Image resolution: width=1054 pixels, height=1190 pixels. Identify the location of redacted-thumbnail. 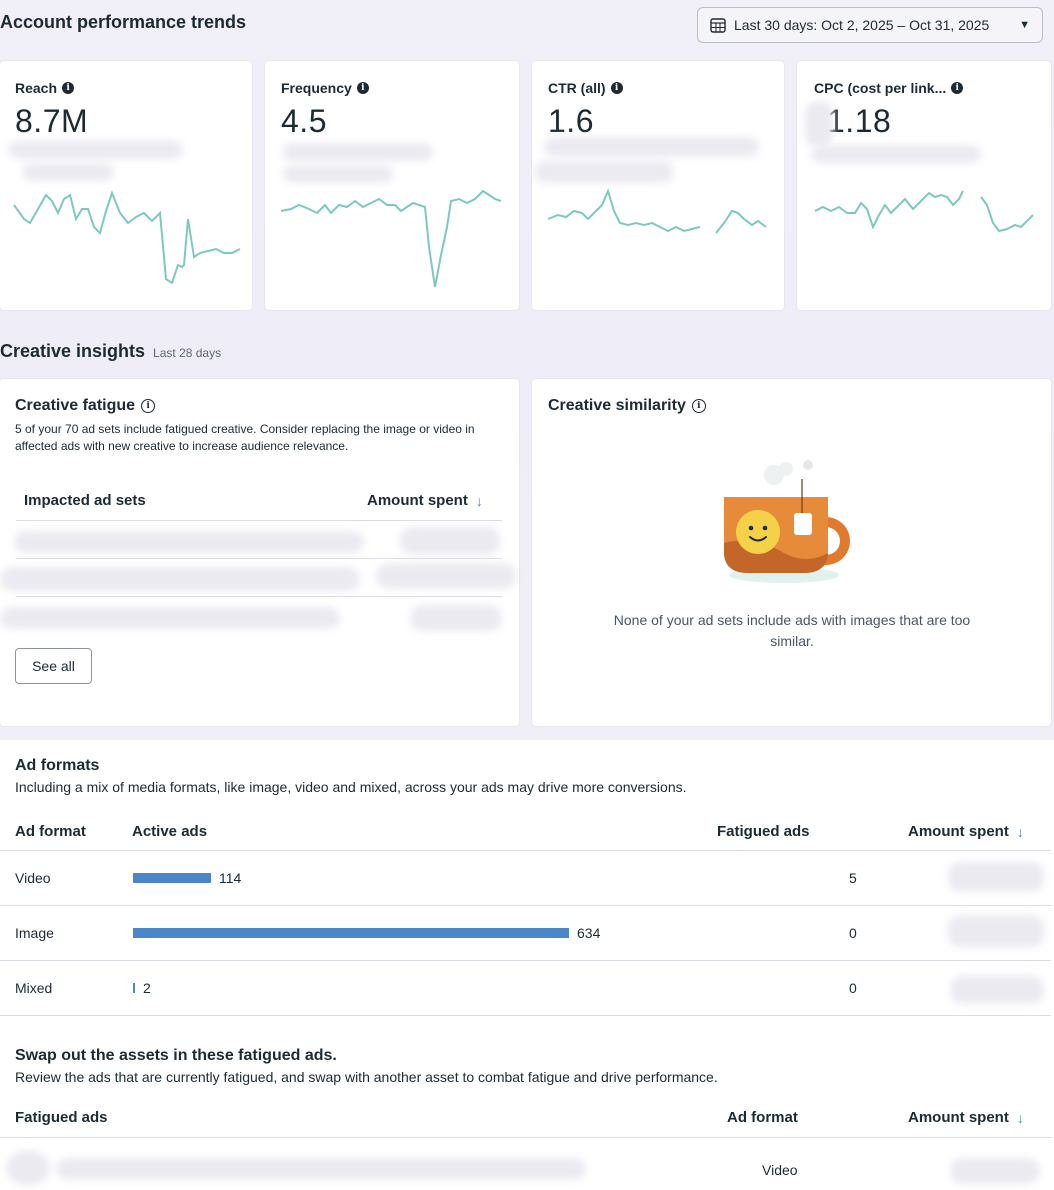
(28, 1168).